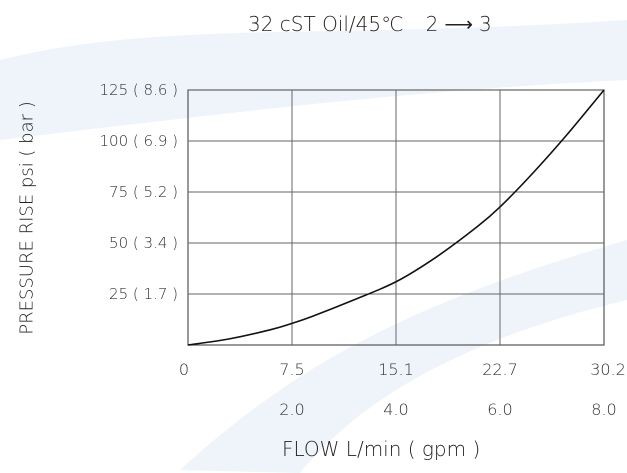  I want to click on flow-from-label: 2, so click(432, 24).